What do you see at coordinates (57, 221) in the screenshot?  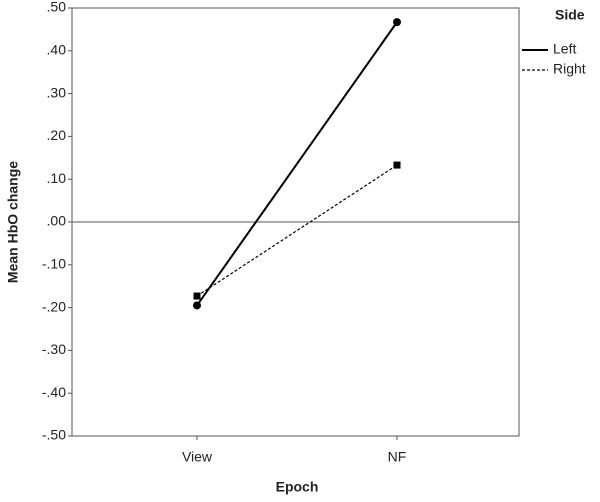 I see `y-tick-label: .00` at bounding box center [57, 221].